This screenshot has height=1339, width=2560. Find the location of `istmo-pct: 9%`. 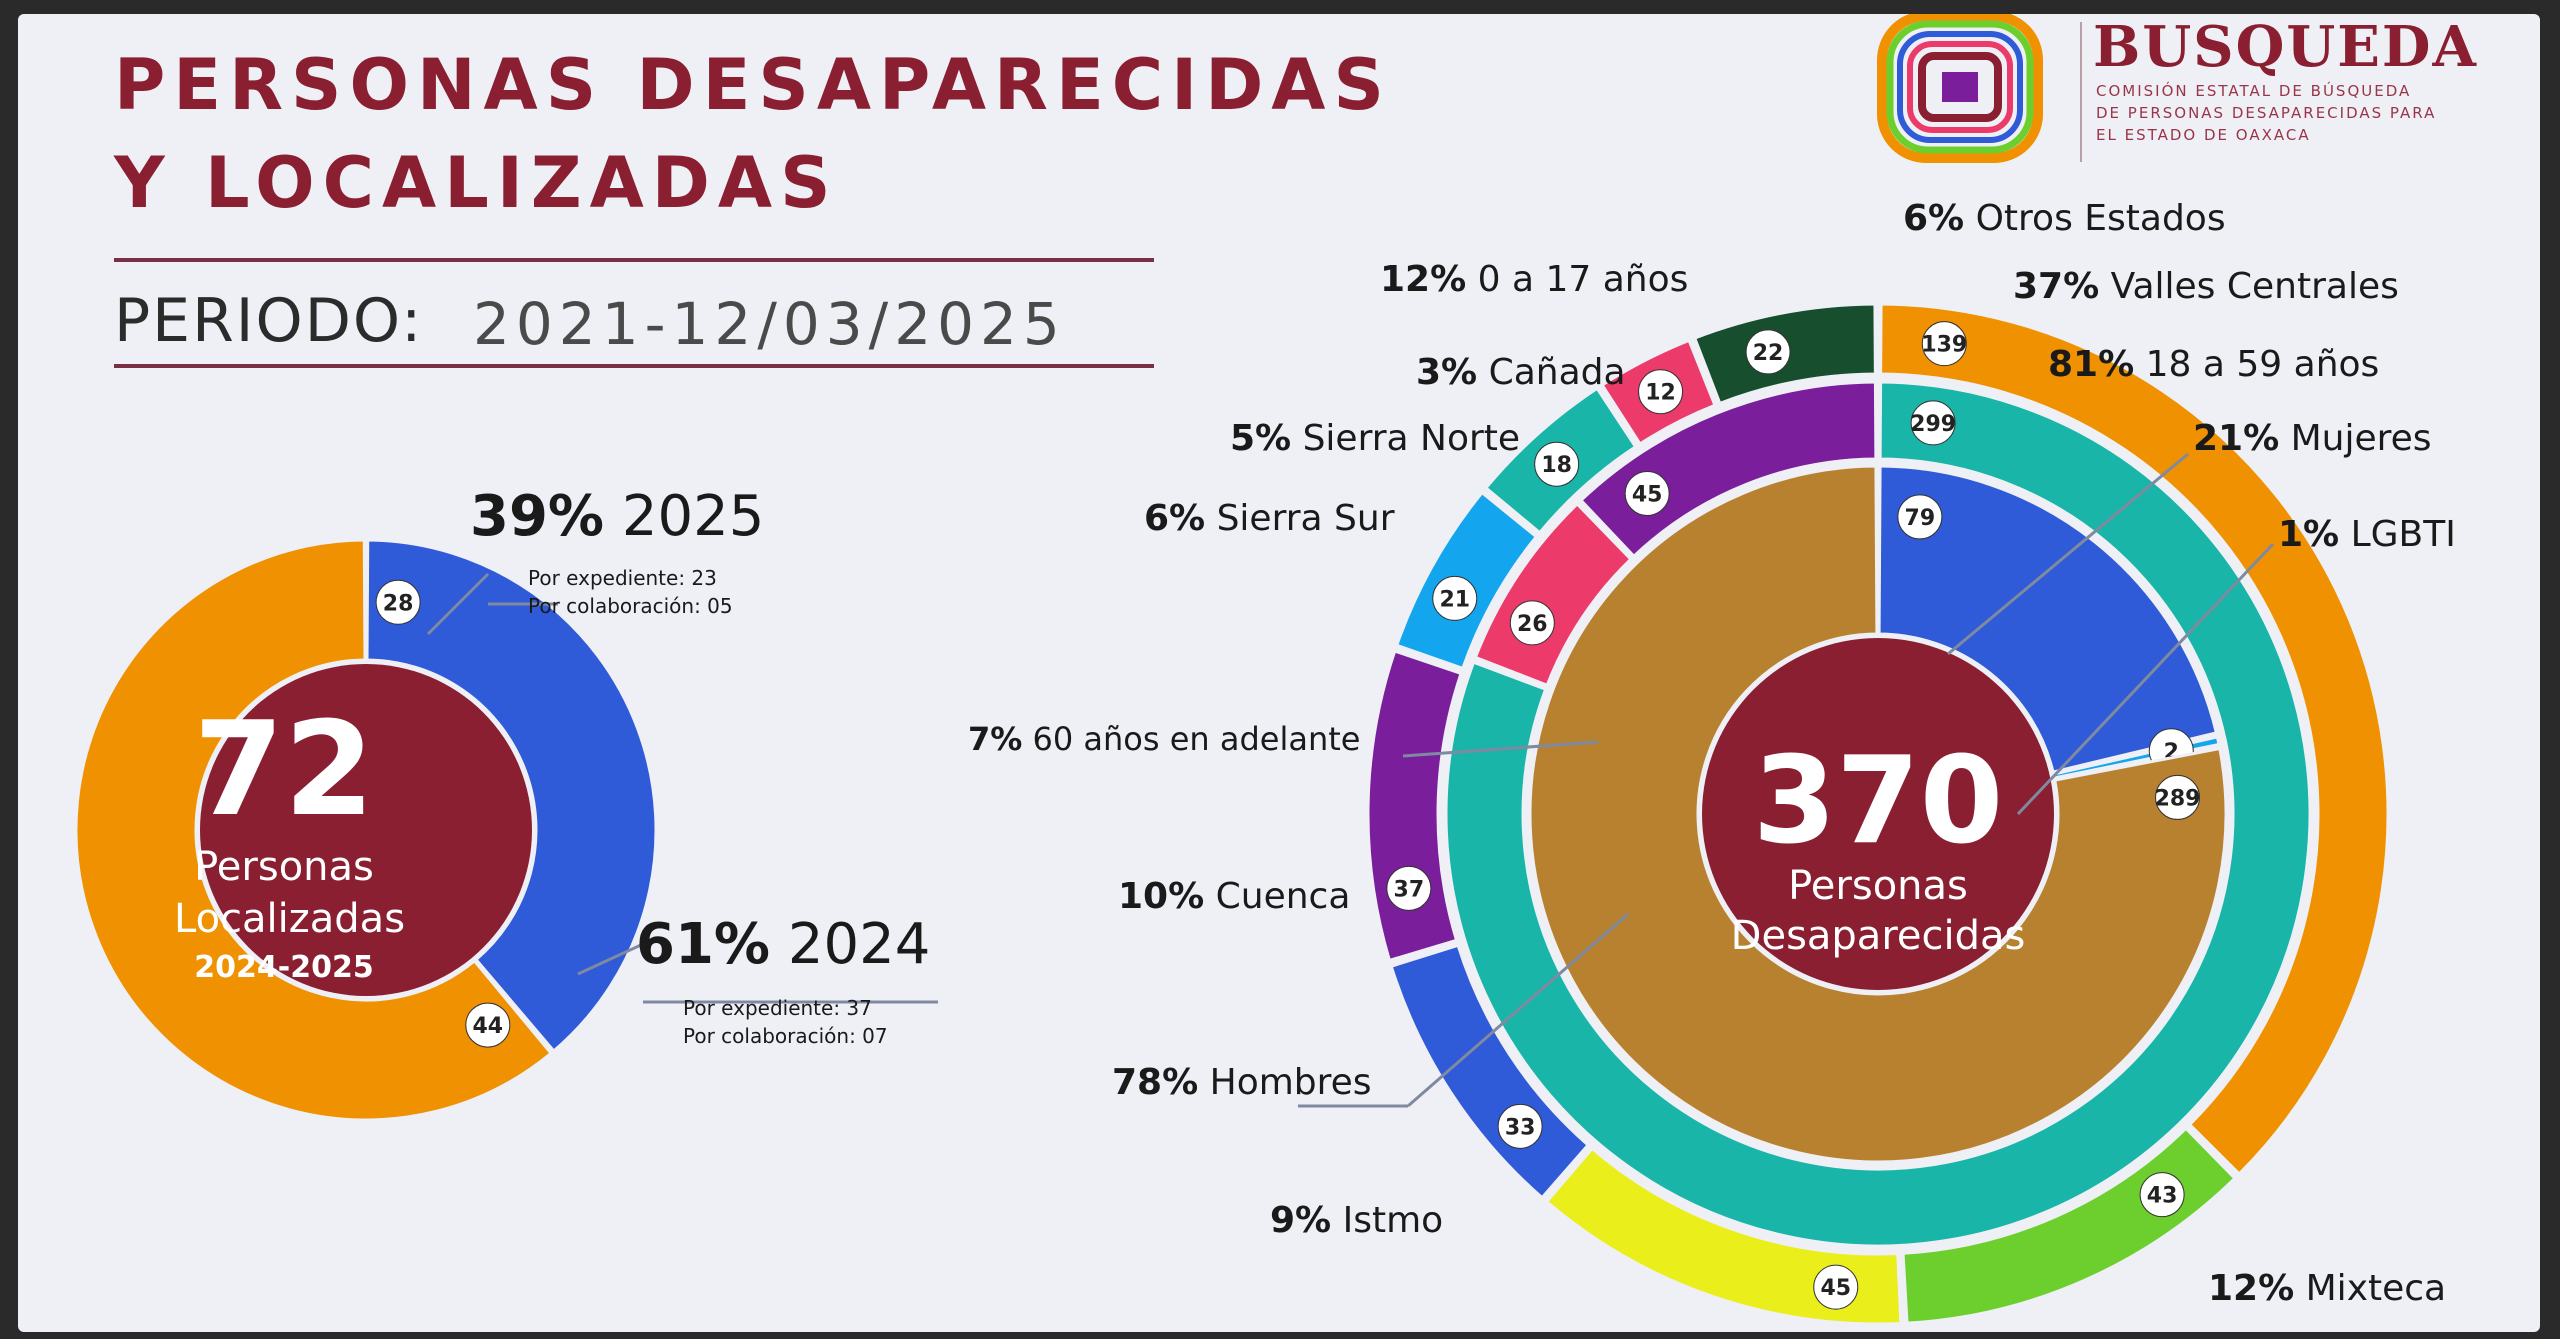

istmo-pct: 9% is located at coordinates (1301, 1220).